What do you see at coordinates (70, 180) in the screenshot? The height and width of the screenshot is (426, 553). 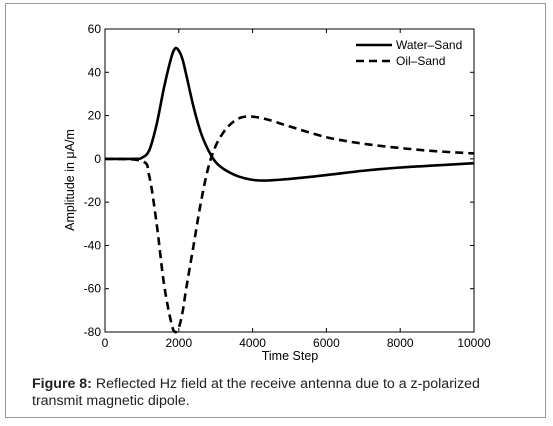 I see `y-axis-label: Amplitude in μA/m` at bounding box center [70, 180].